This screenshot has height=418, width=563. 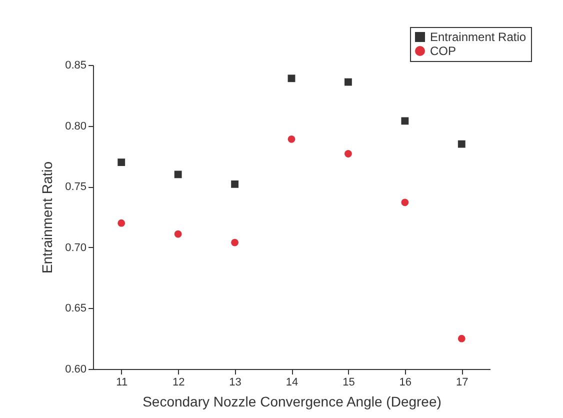 I want to click on y-tick-label: 0.70, so click(x=75, y=248).